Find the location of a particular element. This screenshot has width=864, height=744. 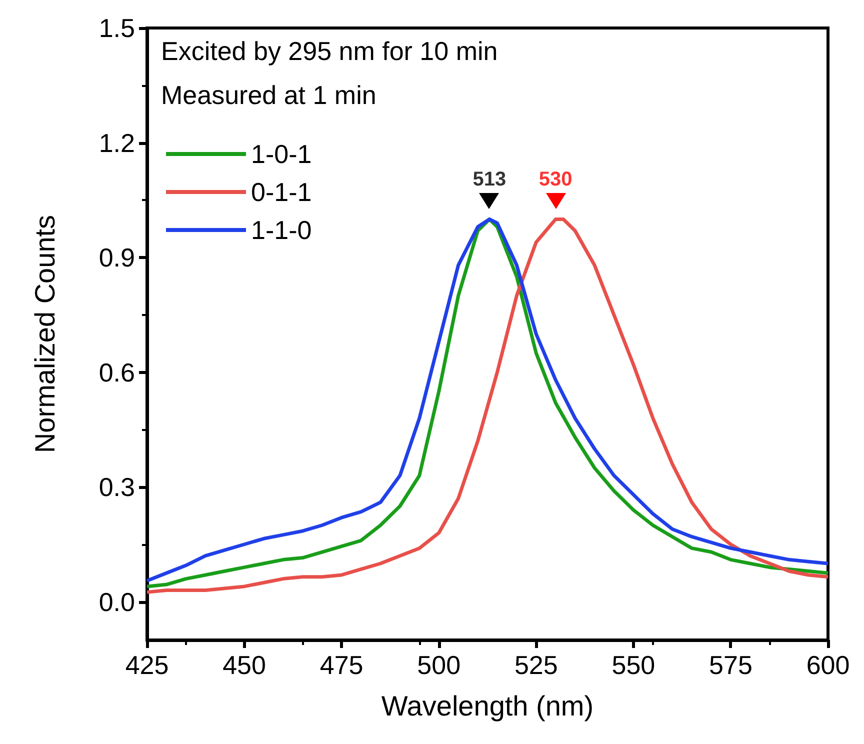

x-tick-label: 575 is located at coordinates (730, 665).